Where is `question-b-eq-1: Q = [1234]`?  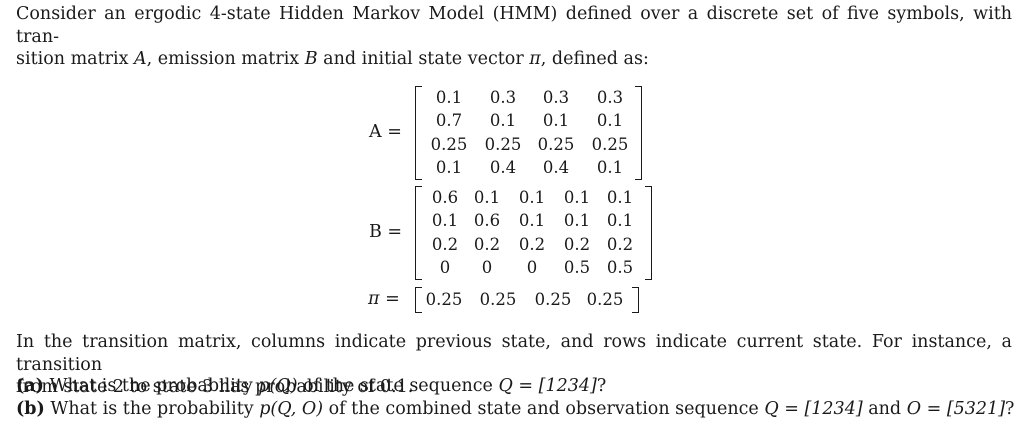
question-b-eq-1: Q = [1234] is located at coordinates (813, 409).